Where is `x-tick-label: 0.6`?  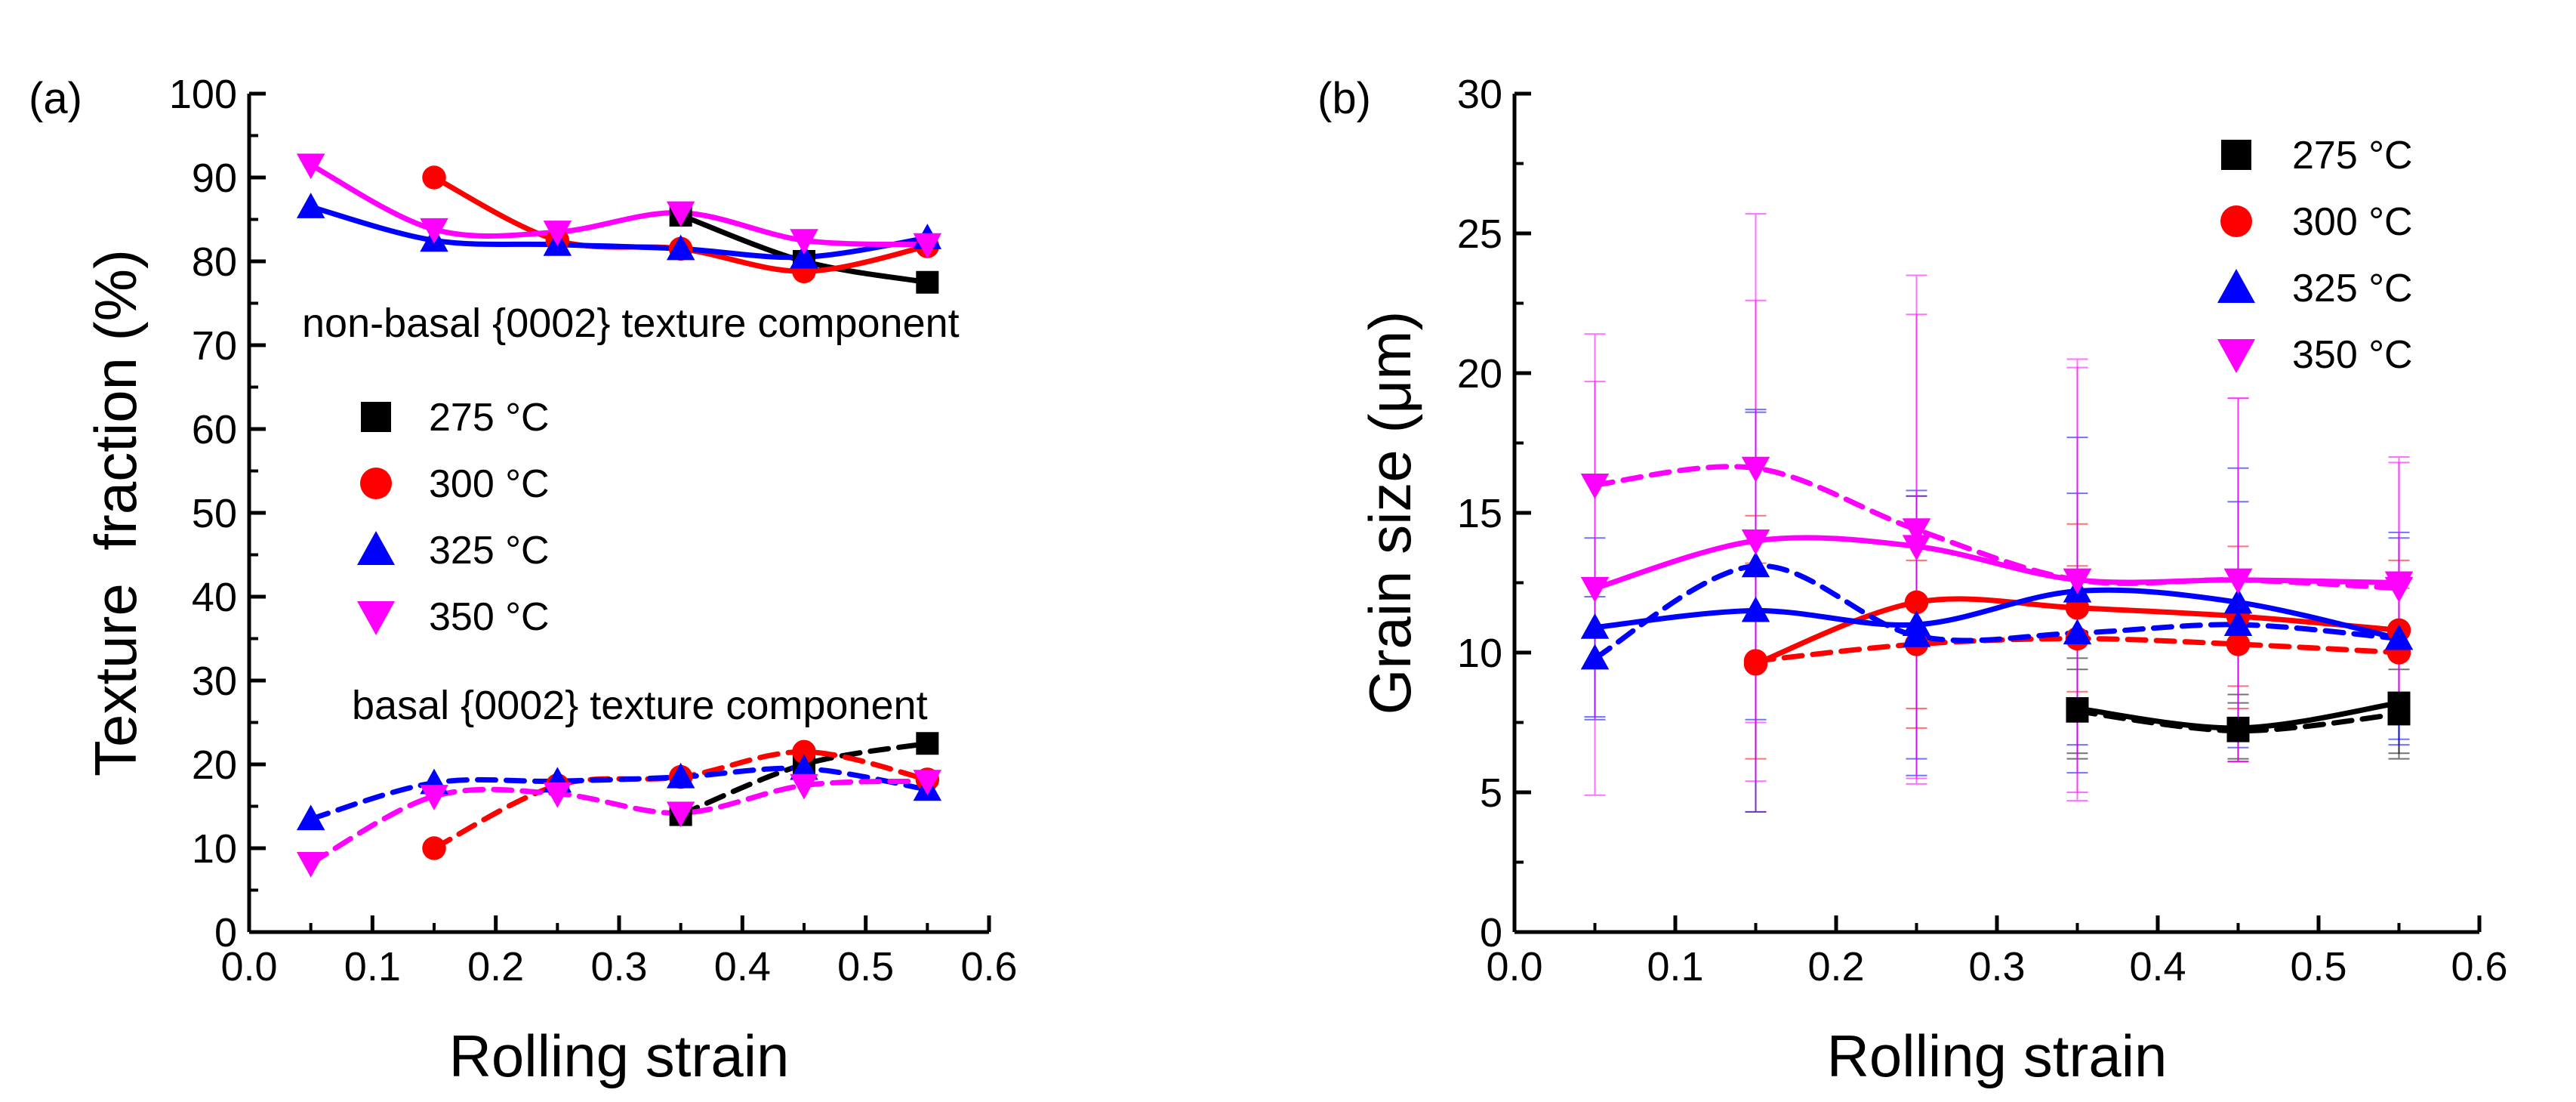 x-tick-label: 0.6 is located at coordinates (988, 967).